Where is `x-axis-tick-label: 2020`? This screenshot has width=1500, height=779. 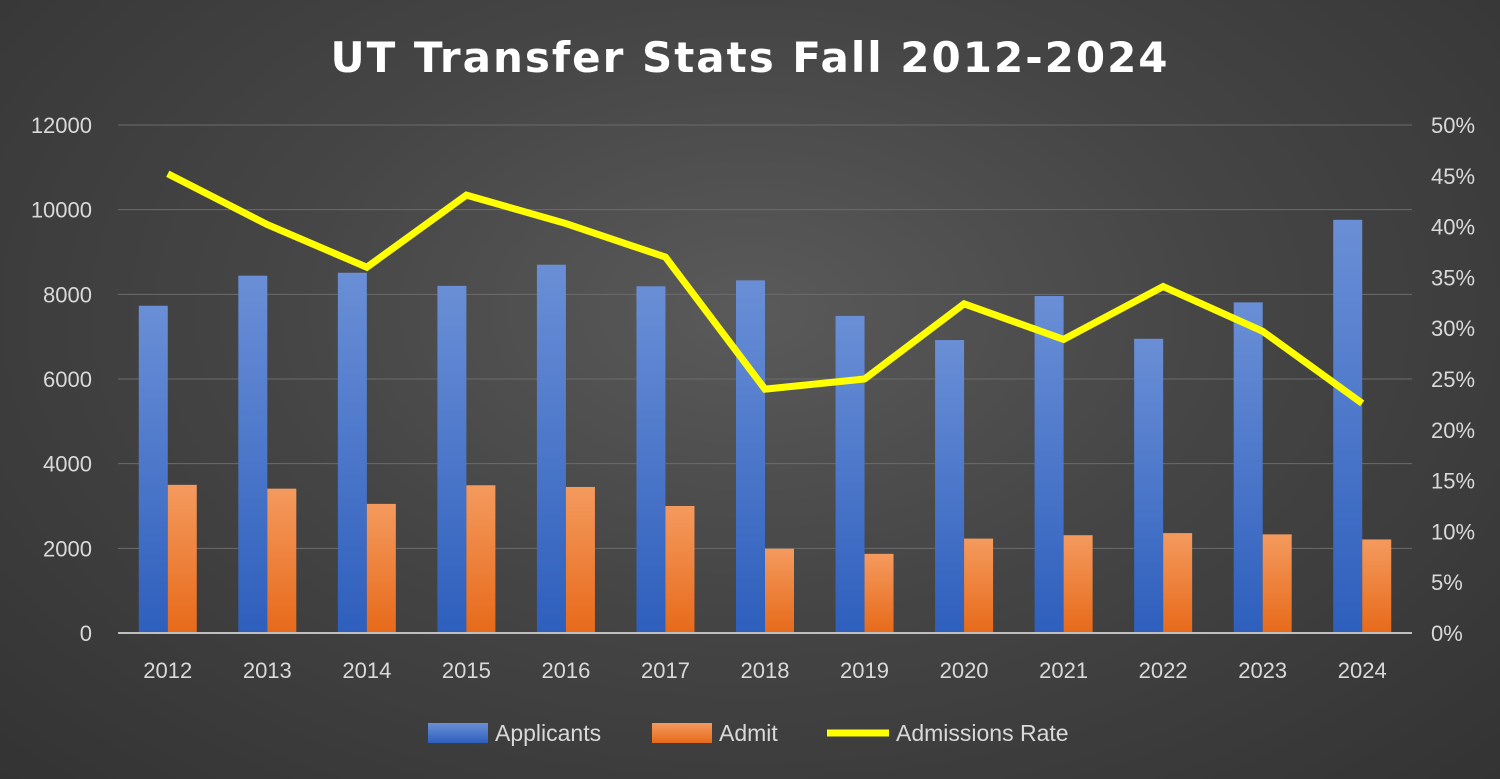
x-axis-tick-label: 2020 is located at coordinates (964, 670).